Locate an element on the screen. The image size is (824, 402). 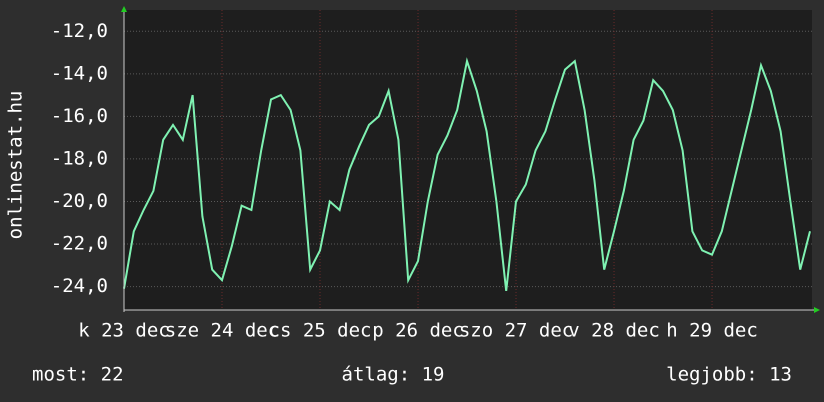
y-tick-label: -16,0 is located at coordinates (79, 116).